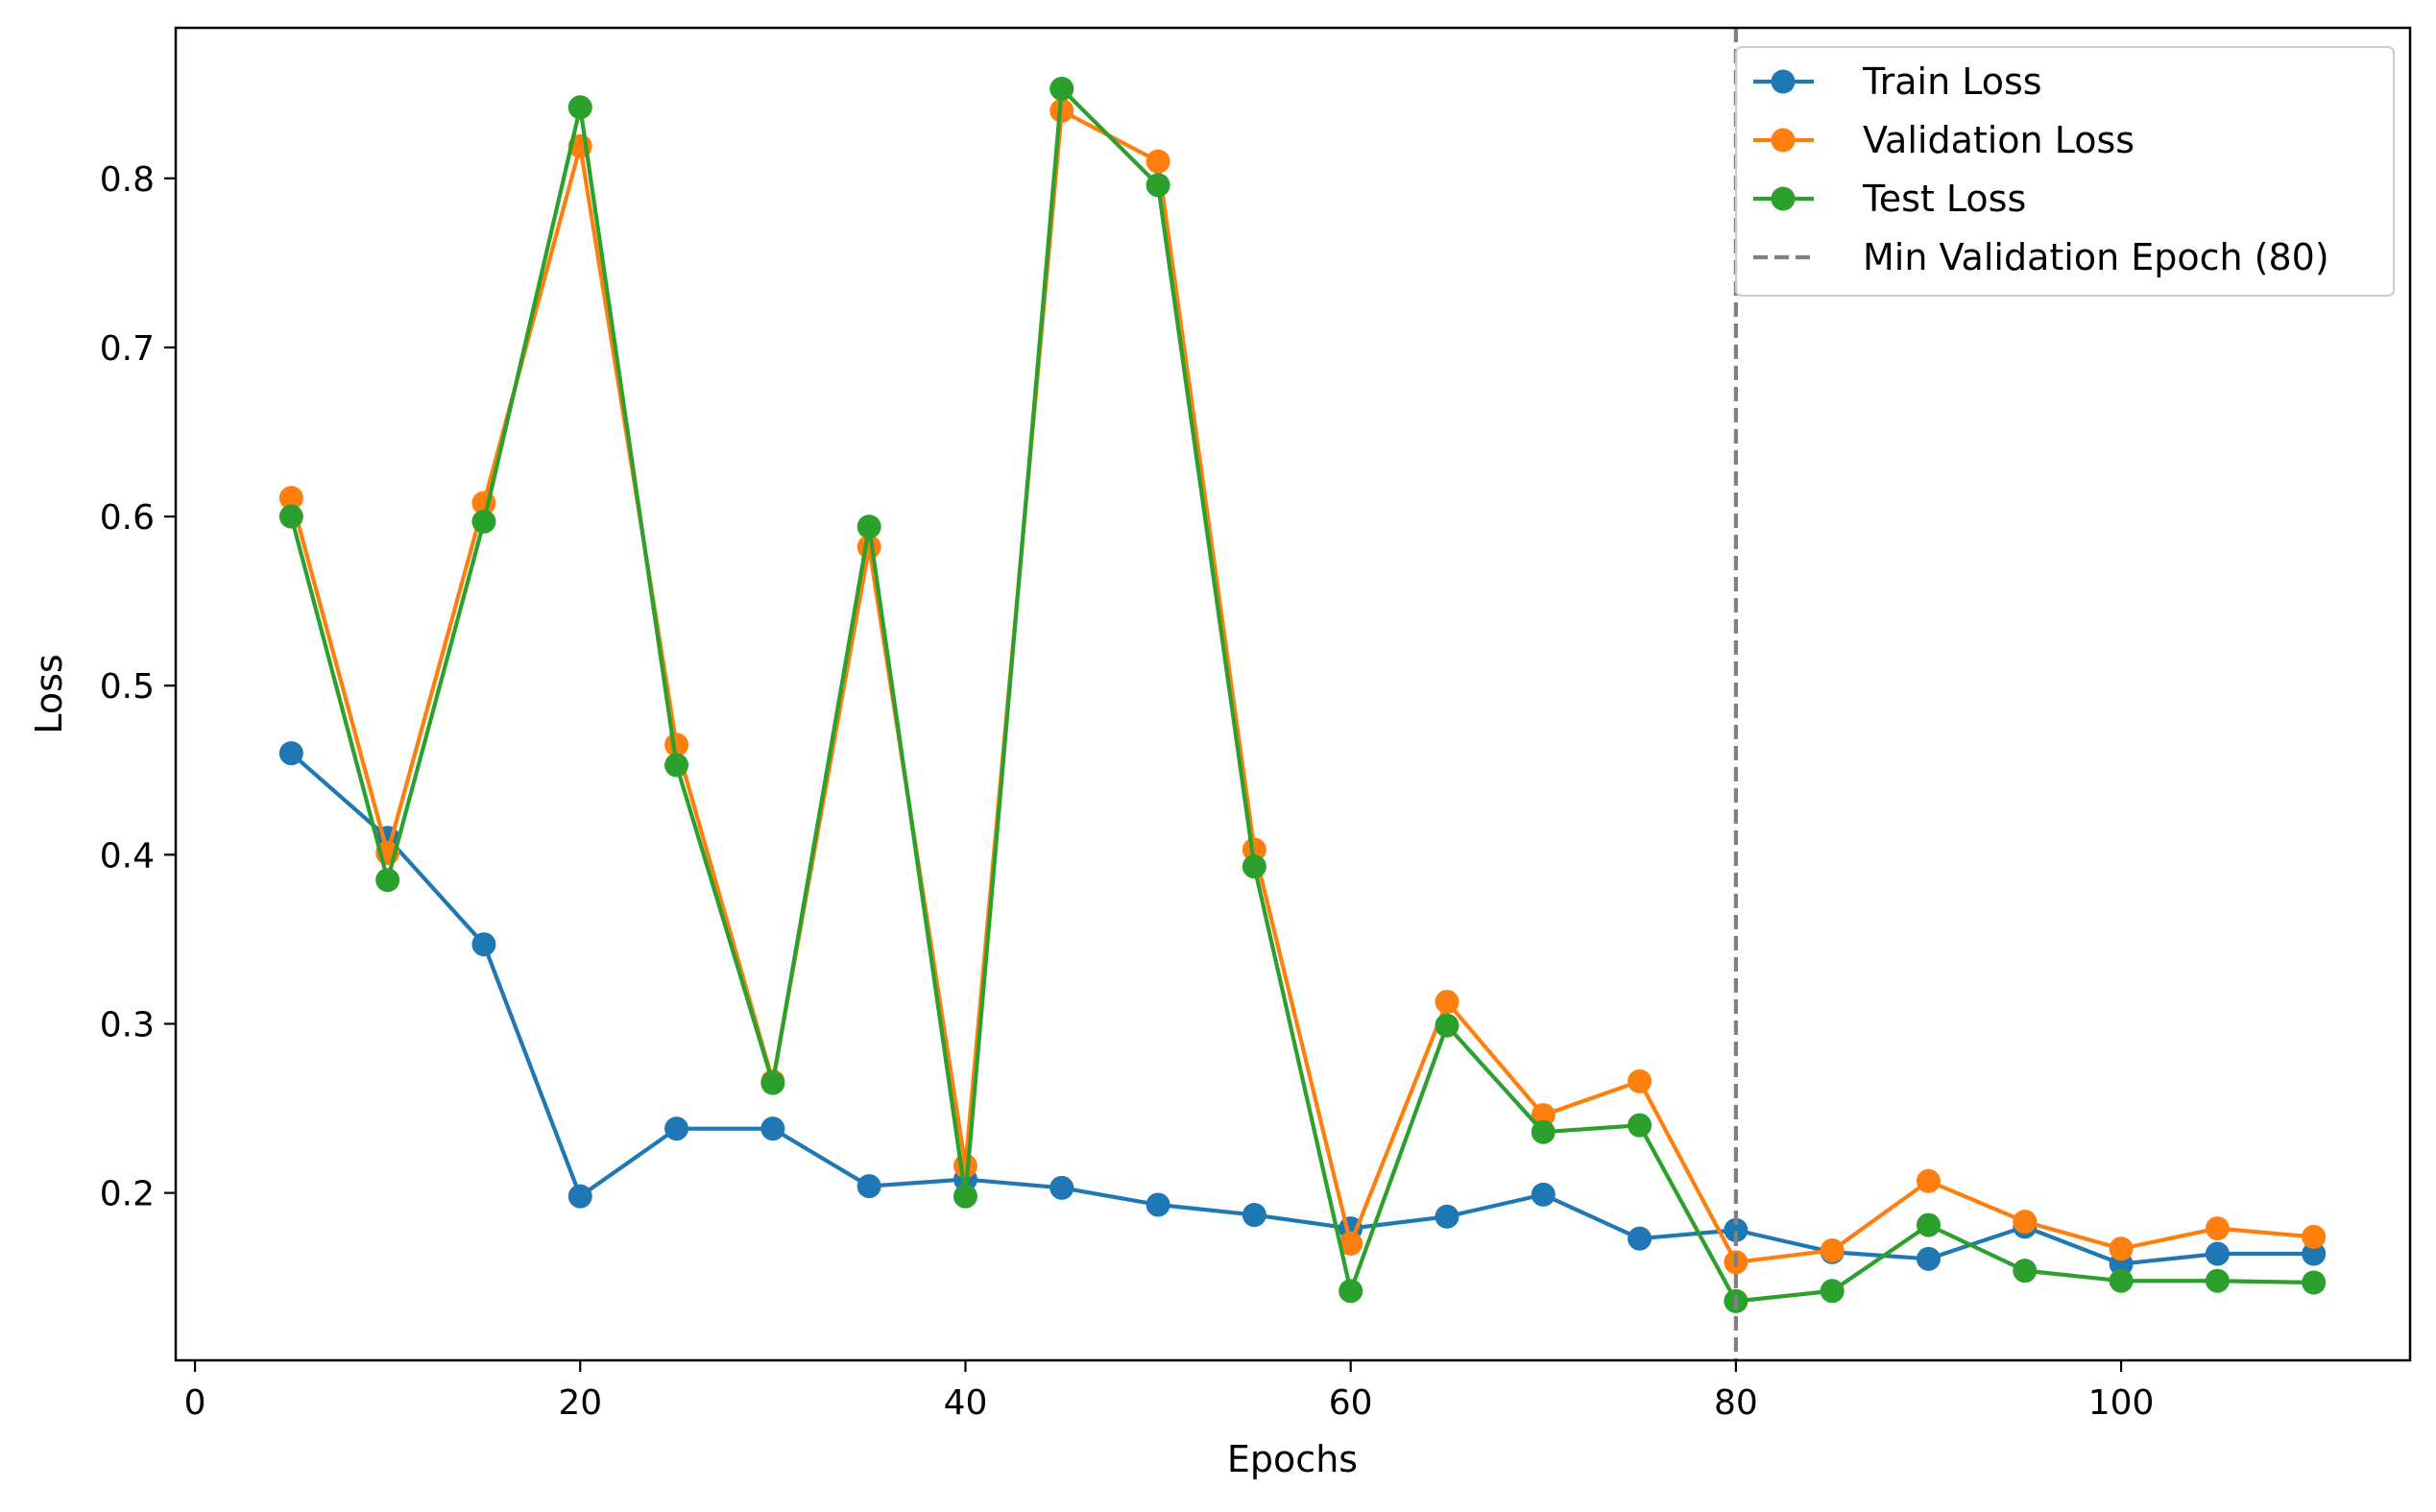  What do you see at coordinates (1783, 140) in the screenshot?
I see `legend-marker-validation-loss` at bounding box center [1783, 140].